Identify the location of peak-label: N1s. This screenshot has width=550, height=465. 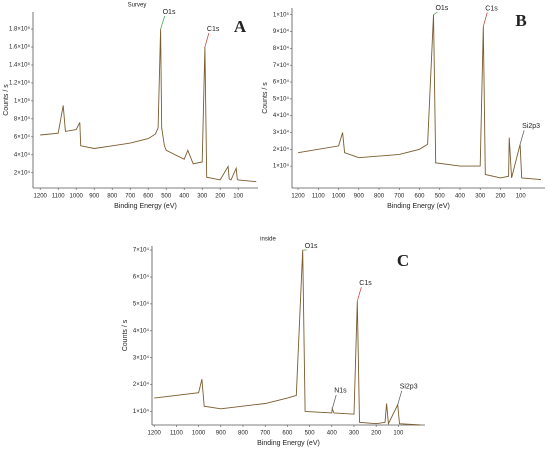
(340, 391).